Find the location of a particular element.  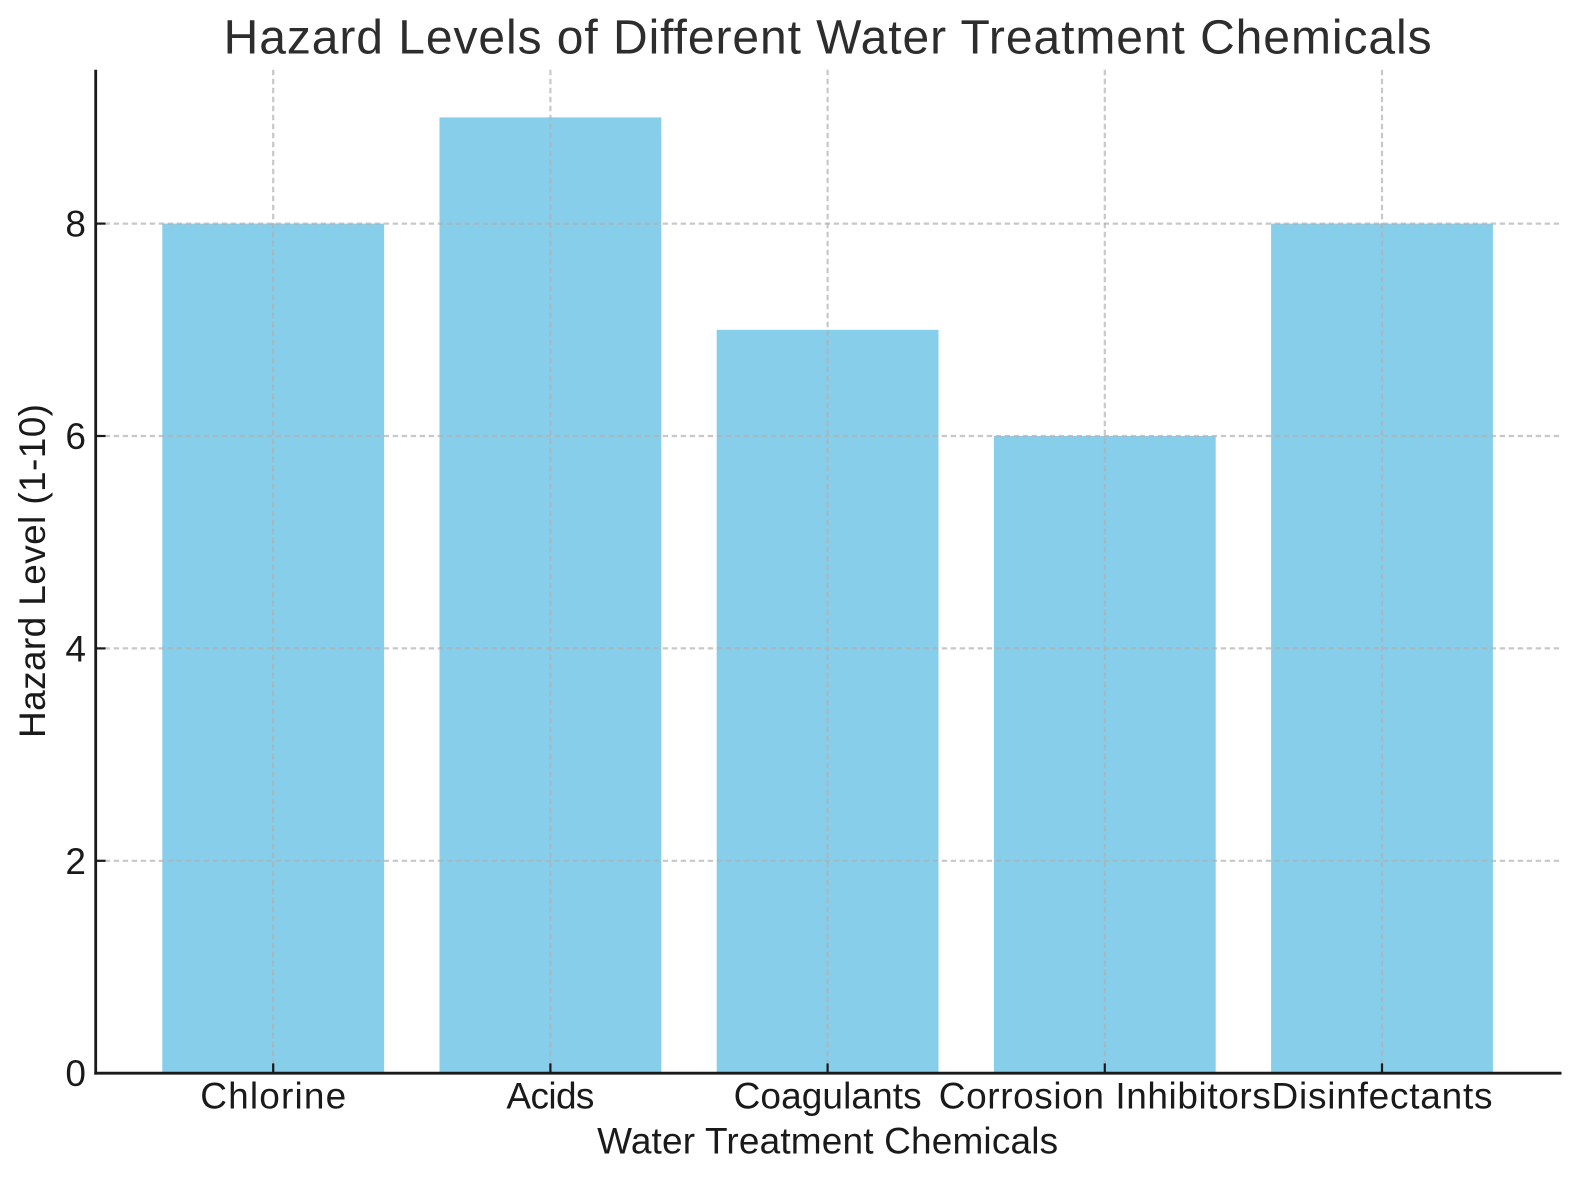

svg-text: 8 is located at coordinates (75, 224).